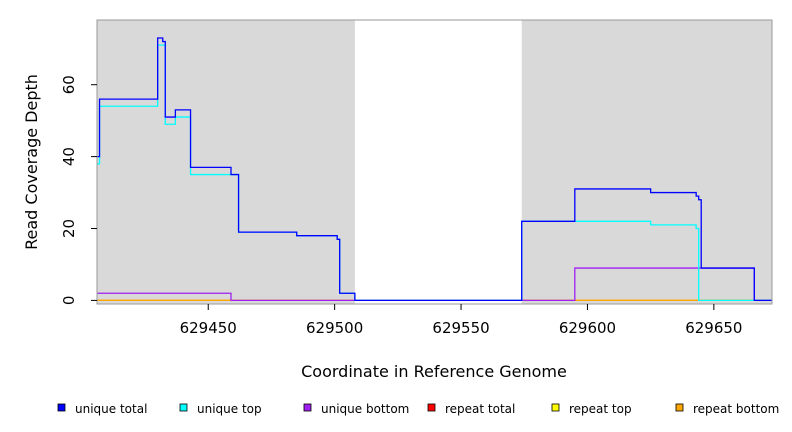 The height and width of the screenshot is (432, 792). I want to click on y-tick-label: 60, so click(69, 84).